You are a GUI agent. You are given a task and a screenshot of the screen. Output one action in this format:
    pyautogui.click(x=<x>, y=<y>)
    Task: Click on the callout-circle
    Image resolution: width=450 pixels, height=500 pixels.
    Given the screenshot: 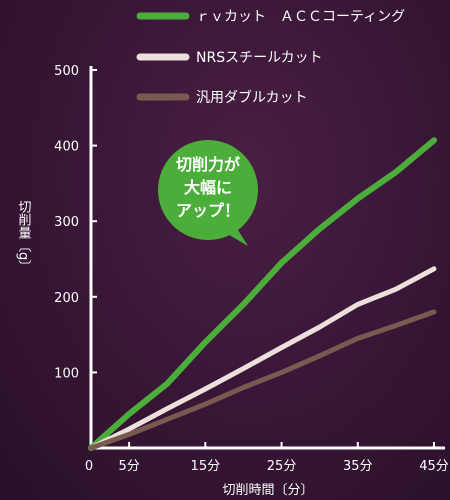 What is the action you would take?
    pyautogui.click(x=208, y=190)
    